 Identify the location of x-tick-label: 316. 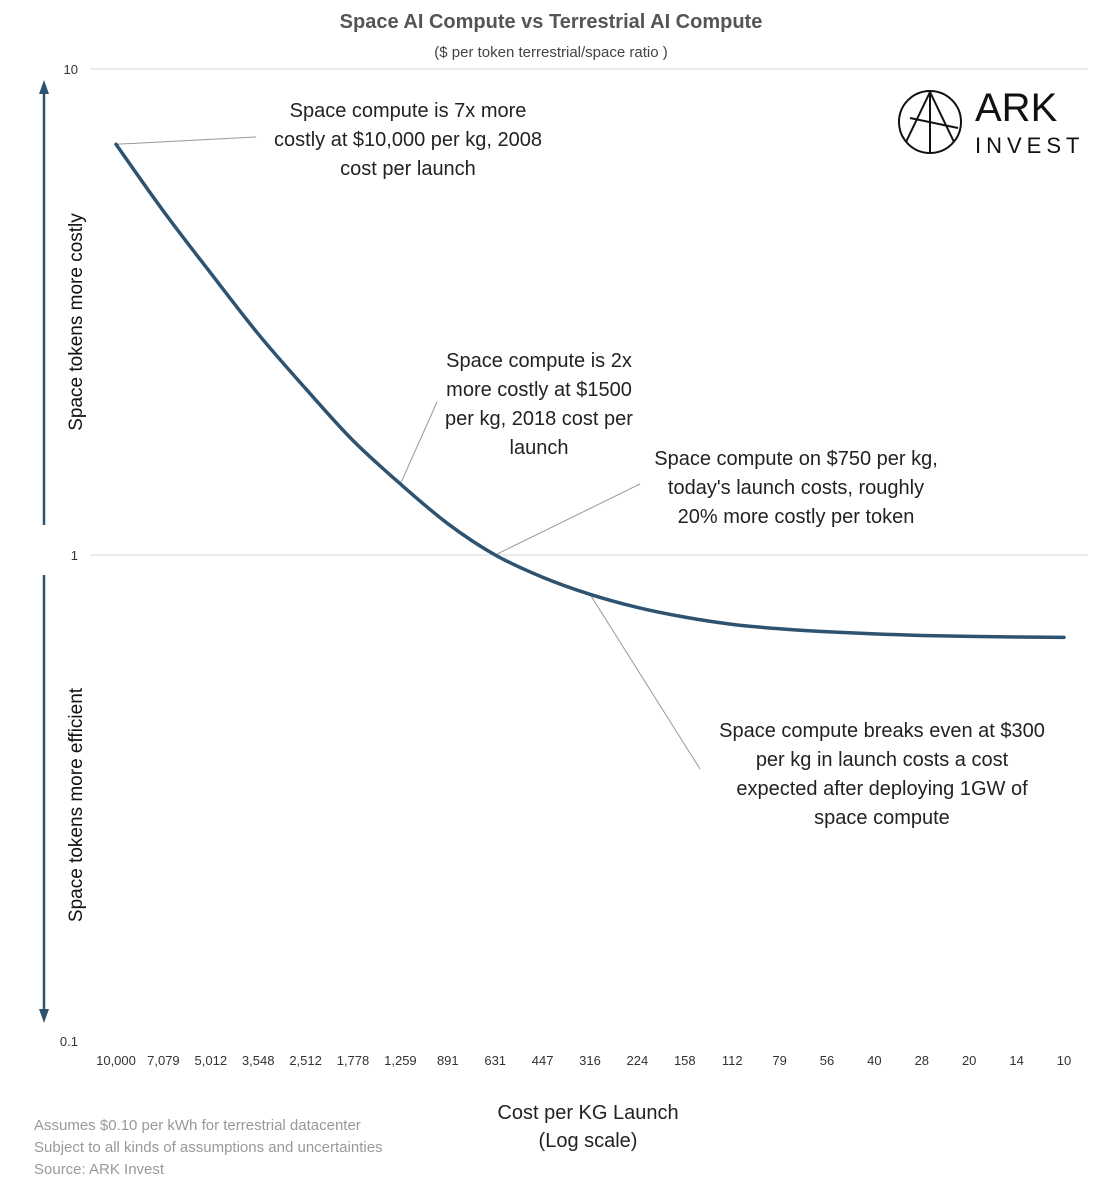
(590, 1060).